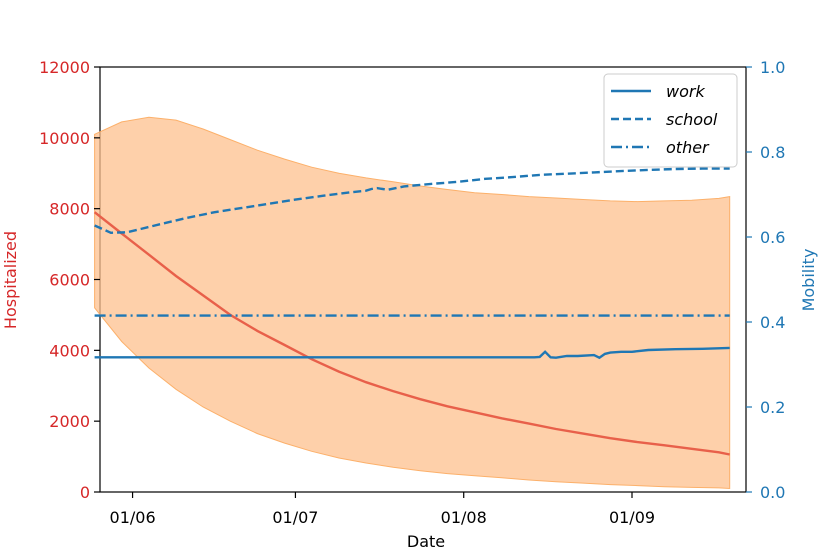 This screenshot has height=554, width=830. I want to click on y-left-tick-label: 2000, so click(69, 421).